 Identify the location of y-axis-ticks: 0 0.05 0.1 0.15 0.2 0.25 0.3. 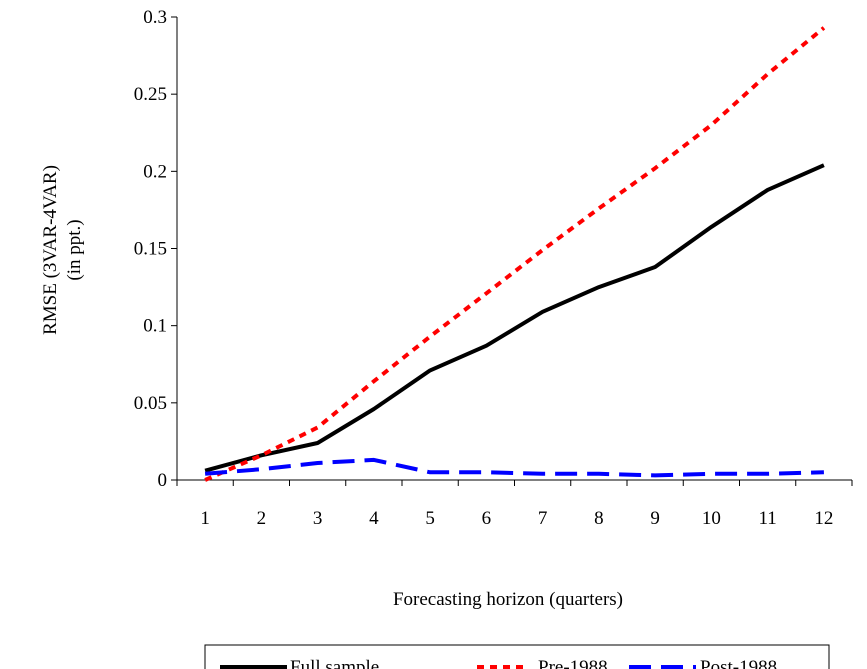
(155, 249).